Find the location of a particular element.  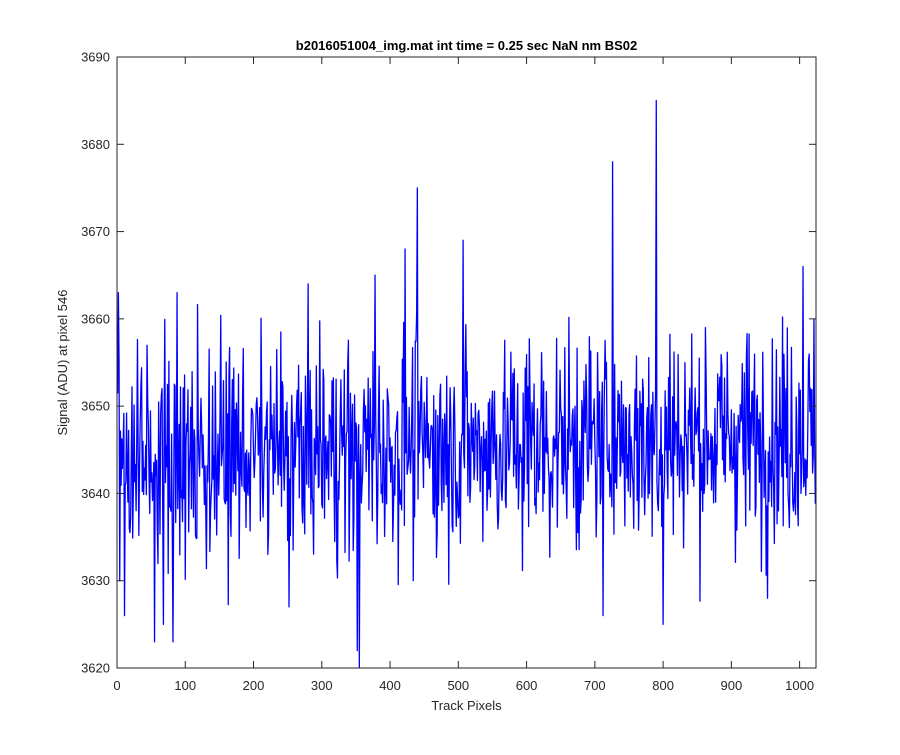

x-tick-label: 600 is located at coordinates (527, 685).